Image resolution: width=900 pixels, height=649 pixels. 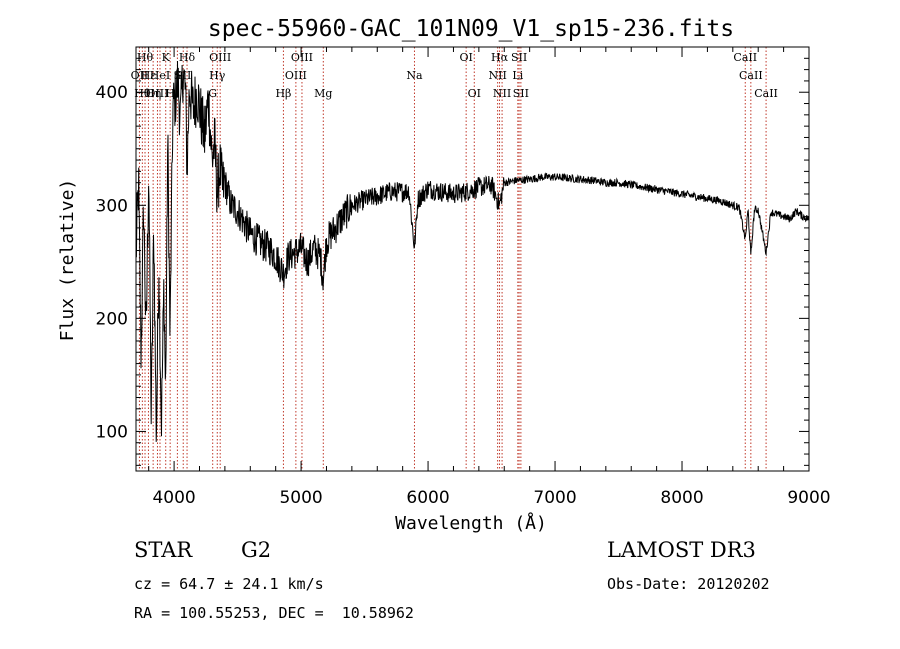 I want to click on line-label: K, so click(x=166, y=57).